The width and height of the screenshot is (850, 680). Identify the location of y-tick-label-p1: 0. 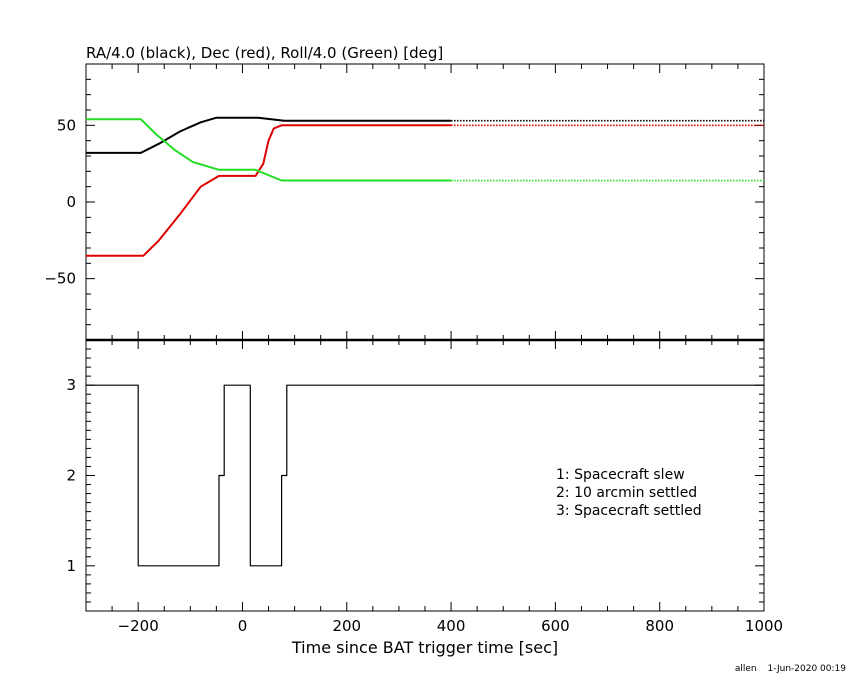
(71, 202).